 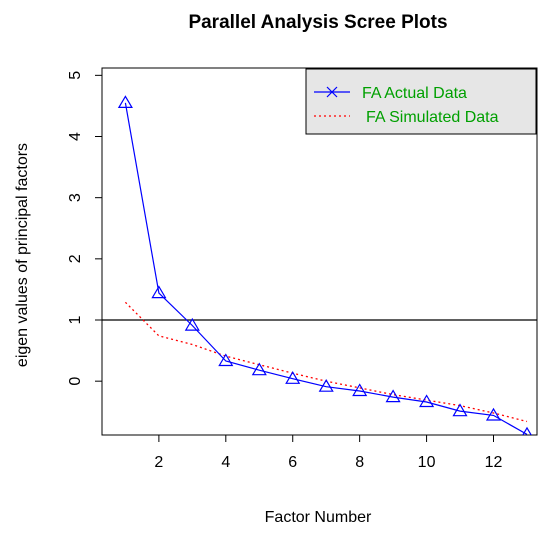 What do you see at coordinates (75, 319) in the screenshot?
I see `y-tick-label: 1` at bounding box center [75, 319].